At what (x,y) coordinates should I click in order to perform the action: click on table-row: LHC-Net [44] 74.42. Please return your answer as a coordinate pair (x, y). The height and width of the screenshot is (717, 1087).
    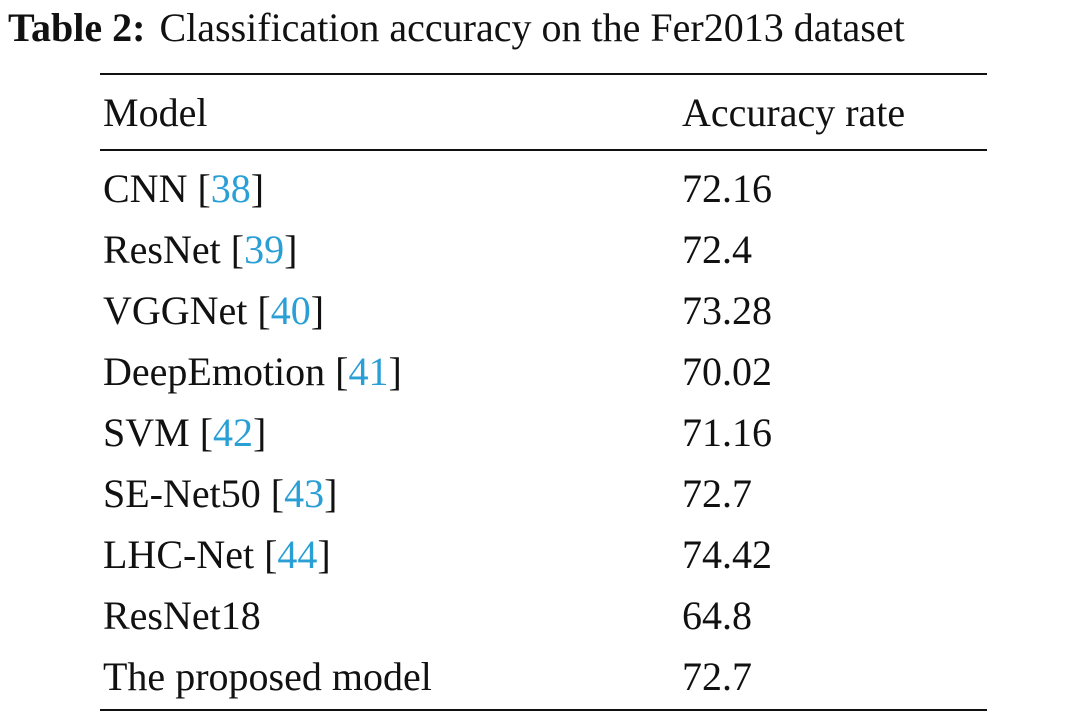
    Looking at the image, I should click on (545, 554).